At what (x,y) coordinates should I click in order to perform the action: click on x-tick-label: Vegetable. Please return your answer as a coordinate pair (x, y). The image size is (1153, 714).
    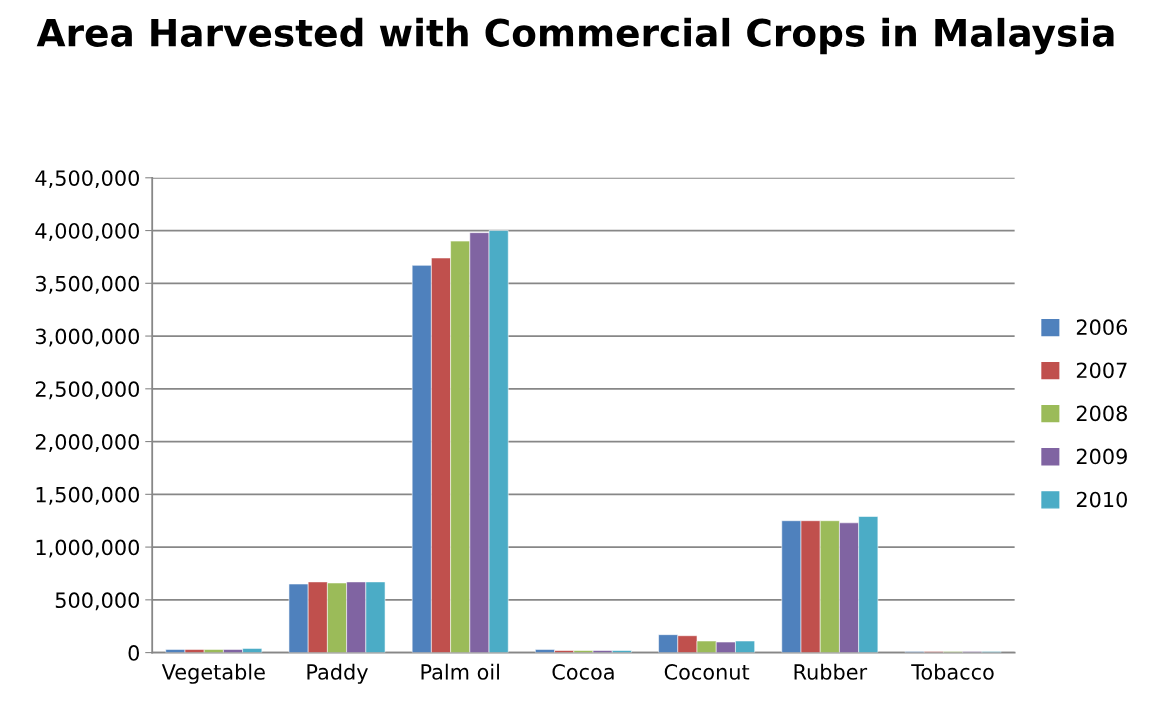
    Looking at the image, I should click on (213, 673).